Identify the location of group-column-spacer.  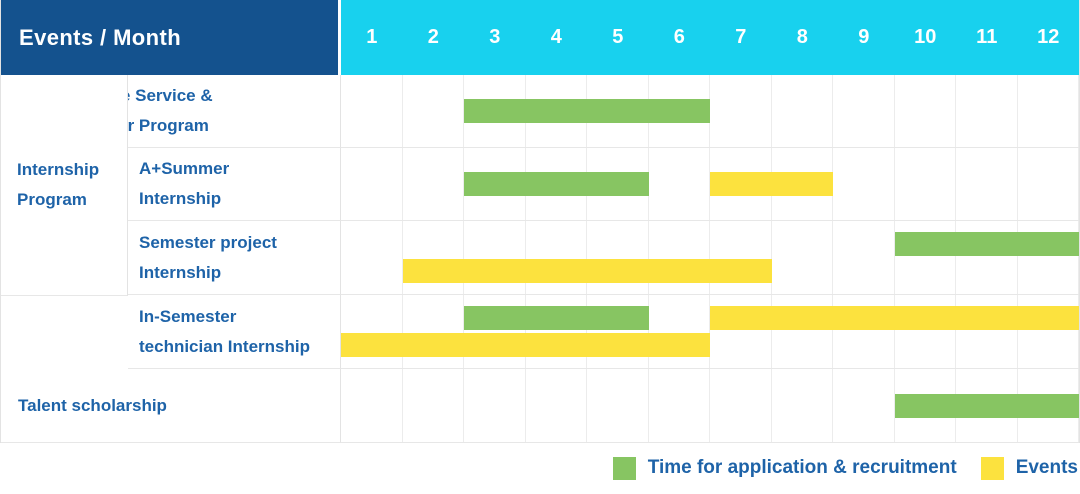
(64, 332).